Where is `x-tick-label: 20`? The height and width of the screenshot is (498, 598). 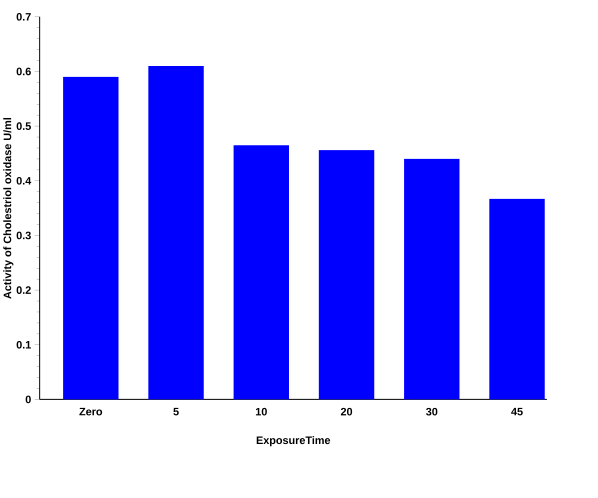
x-tick-label: 20 is located at coordinates (346, 412).